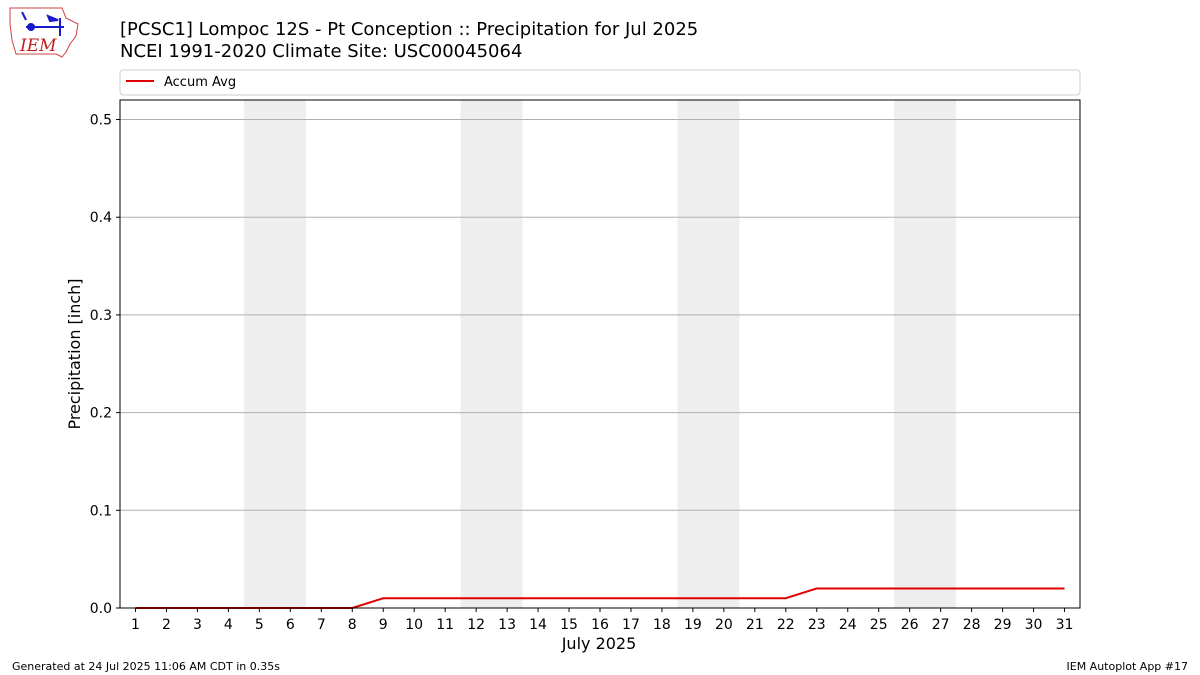  What do you see at coordinates (600, 625) in the screenshot?
I see `x-tick-label: 16` at bounding box center [600, 625].